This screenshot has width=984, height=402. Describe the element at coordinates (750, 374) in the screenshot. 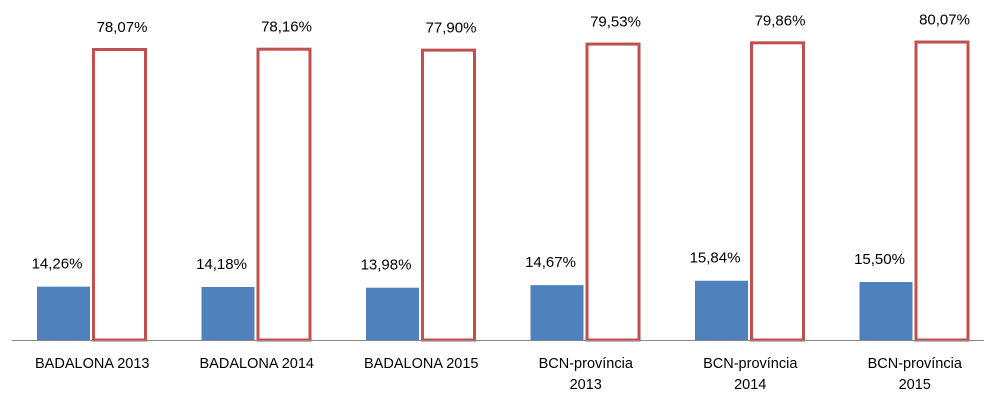

I see `x-tick-label: BCN-província 2014` at that location.